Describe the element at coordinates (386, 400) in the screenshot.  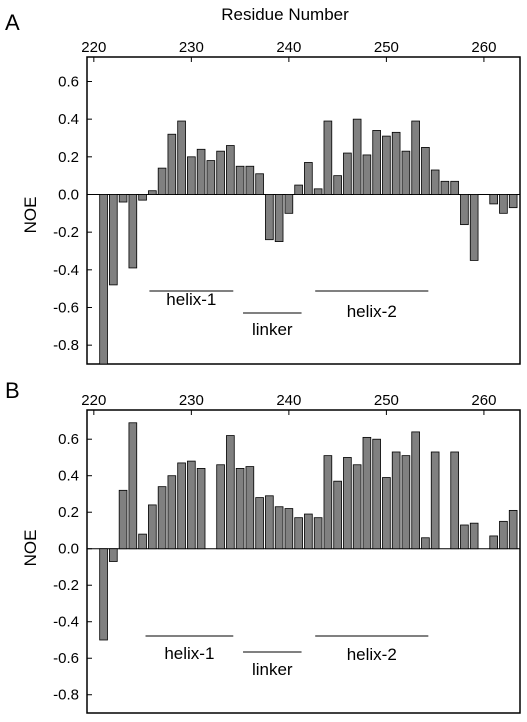
I see `panel-b-x-tick-label: 250` at that location.